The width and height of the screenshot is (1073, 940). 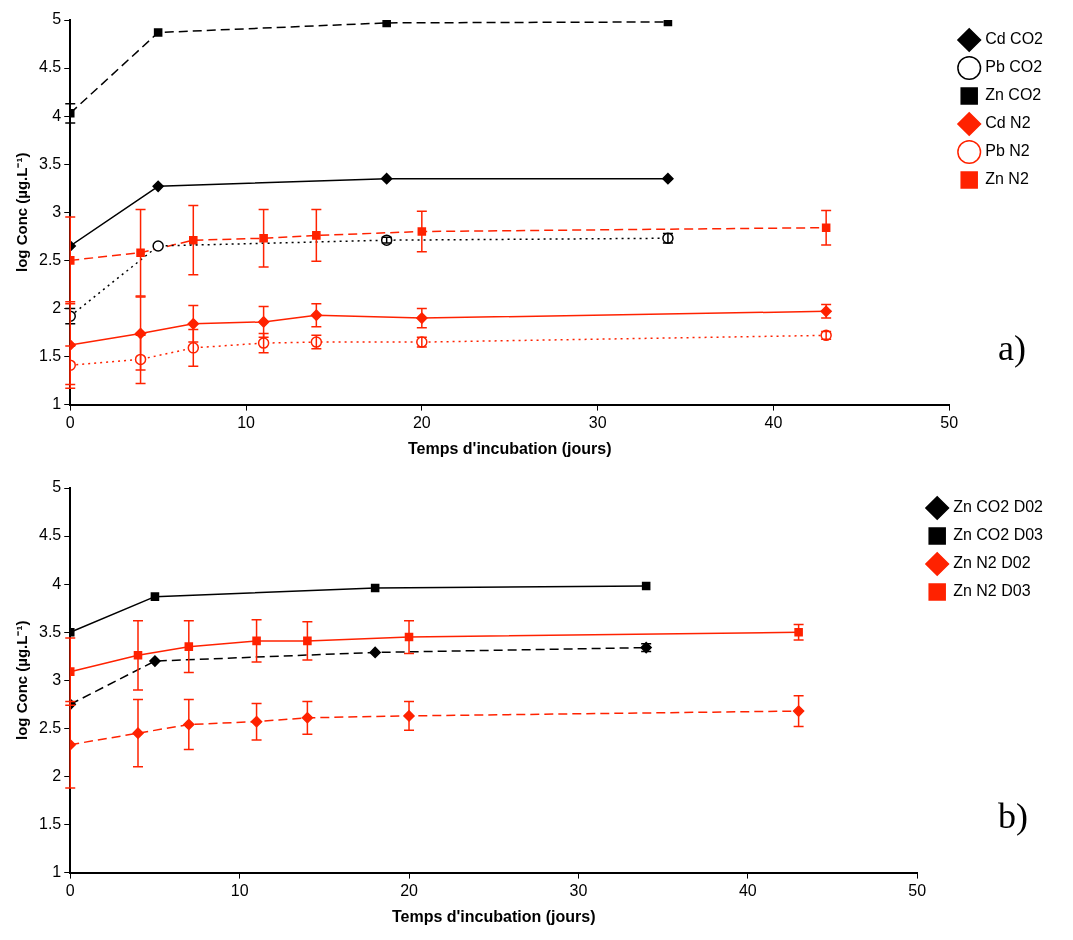 What do you see at coordinates (1014, 67) in the screenshot?
I see `legend-label: Pb CO2` at bounding box center [1014, 67].